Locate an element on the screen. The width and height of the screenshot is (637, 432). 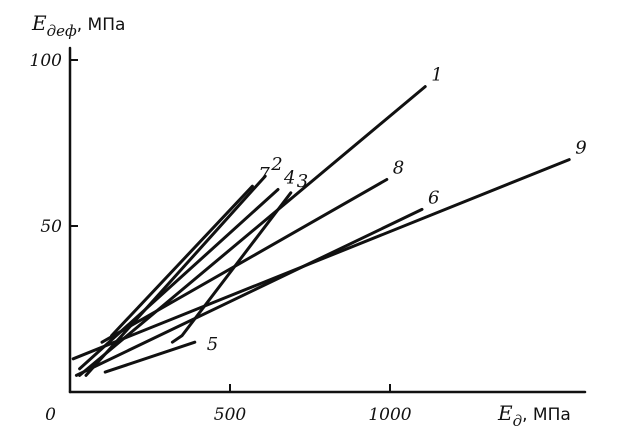
y-tick-label: 50 is located at coordinates (51, 227).